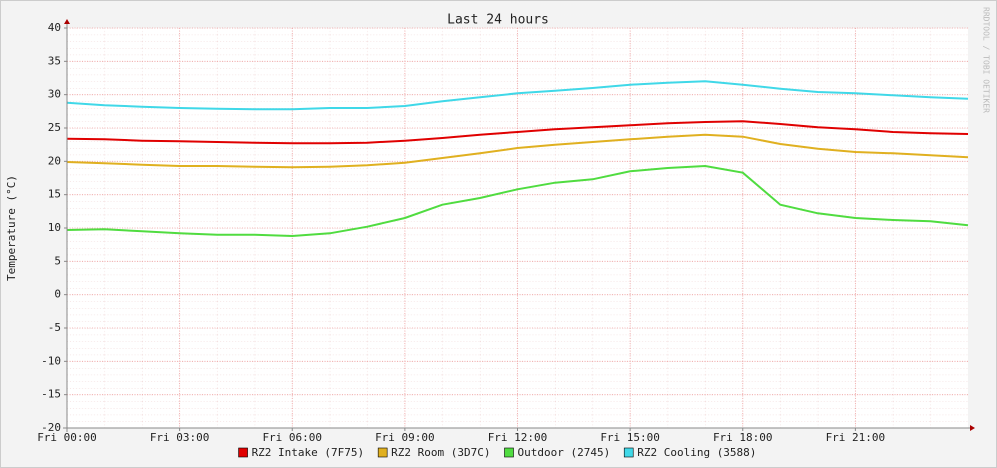 The width and height of the screenshot is (997, 468). I want to click on legend-item: RZ2 Intake (7F75), so click(301, 452).